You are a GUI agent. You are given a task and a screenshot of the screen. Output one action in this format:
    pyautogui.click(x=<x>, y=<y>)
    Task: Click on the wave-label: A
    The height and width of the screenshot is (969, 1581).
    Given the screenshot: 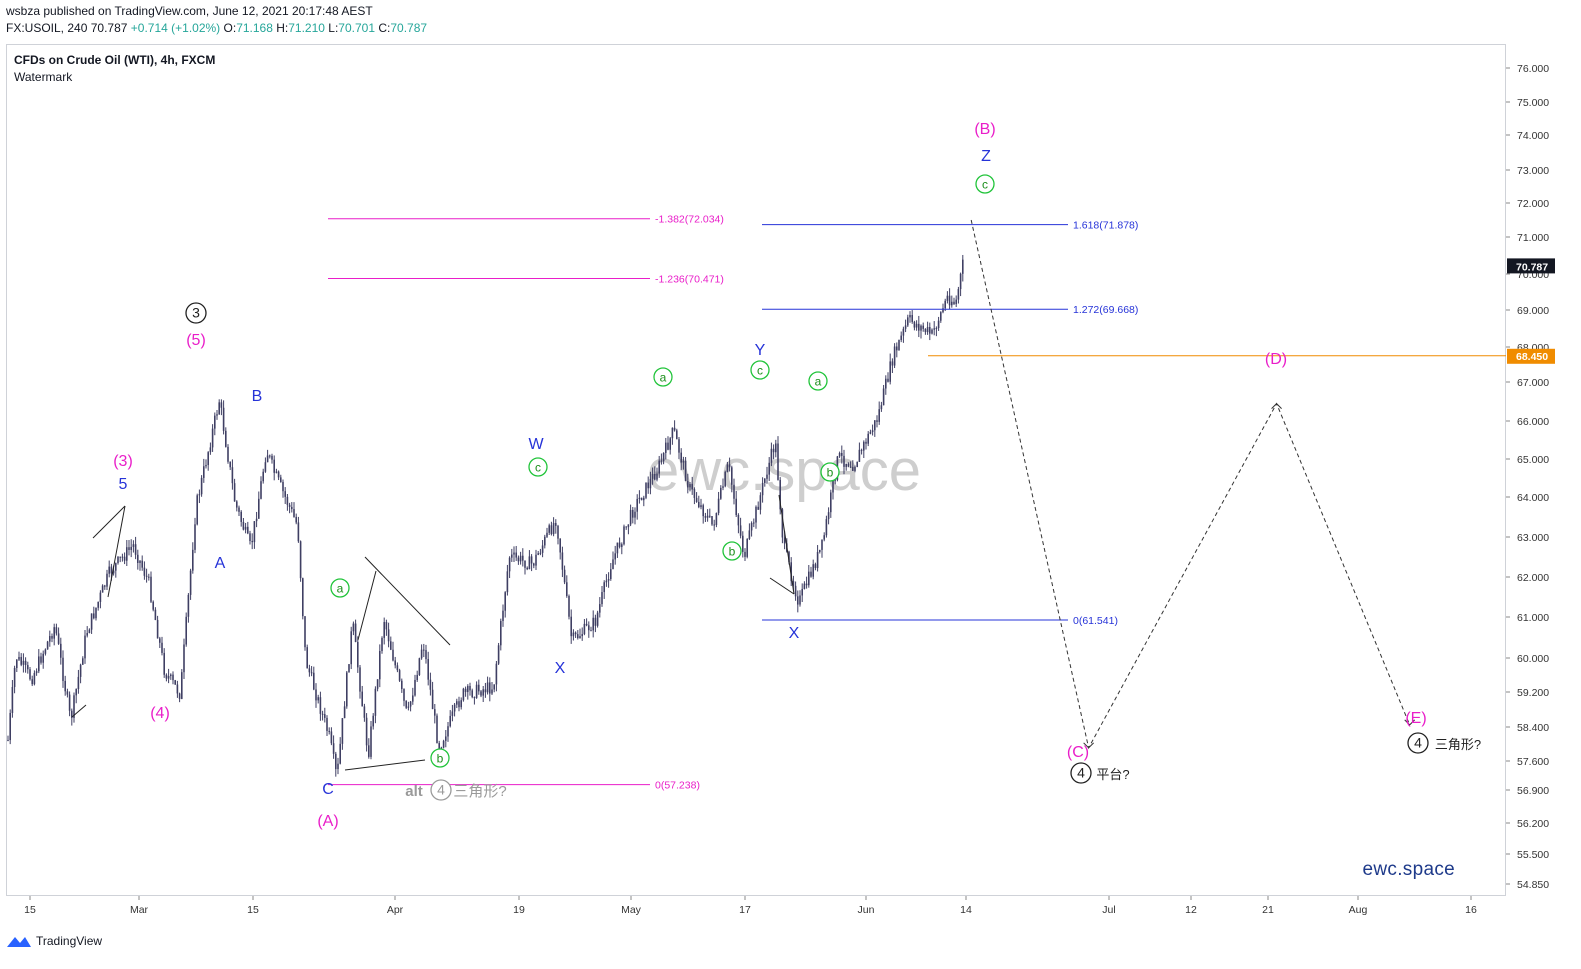 What is the action you would take?
    pyautogui.click(x=220, y=563)
    